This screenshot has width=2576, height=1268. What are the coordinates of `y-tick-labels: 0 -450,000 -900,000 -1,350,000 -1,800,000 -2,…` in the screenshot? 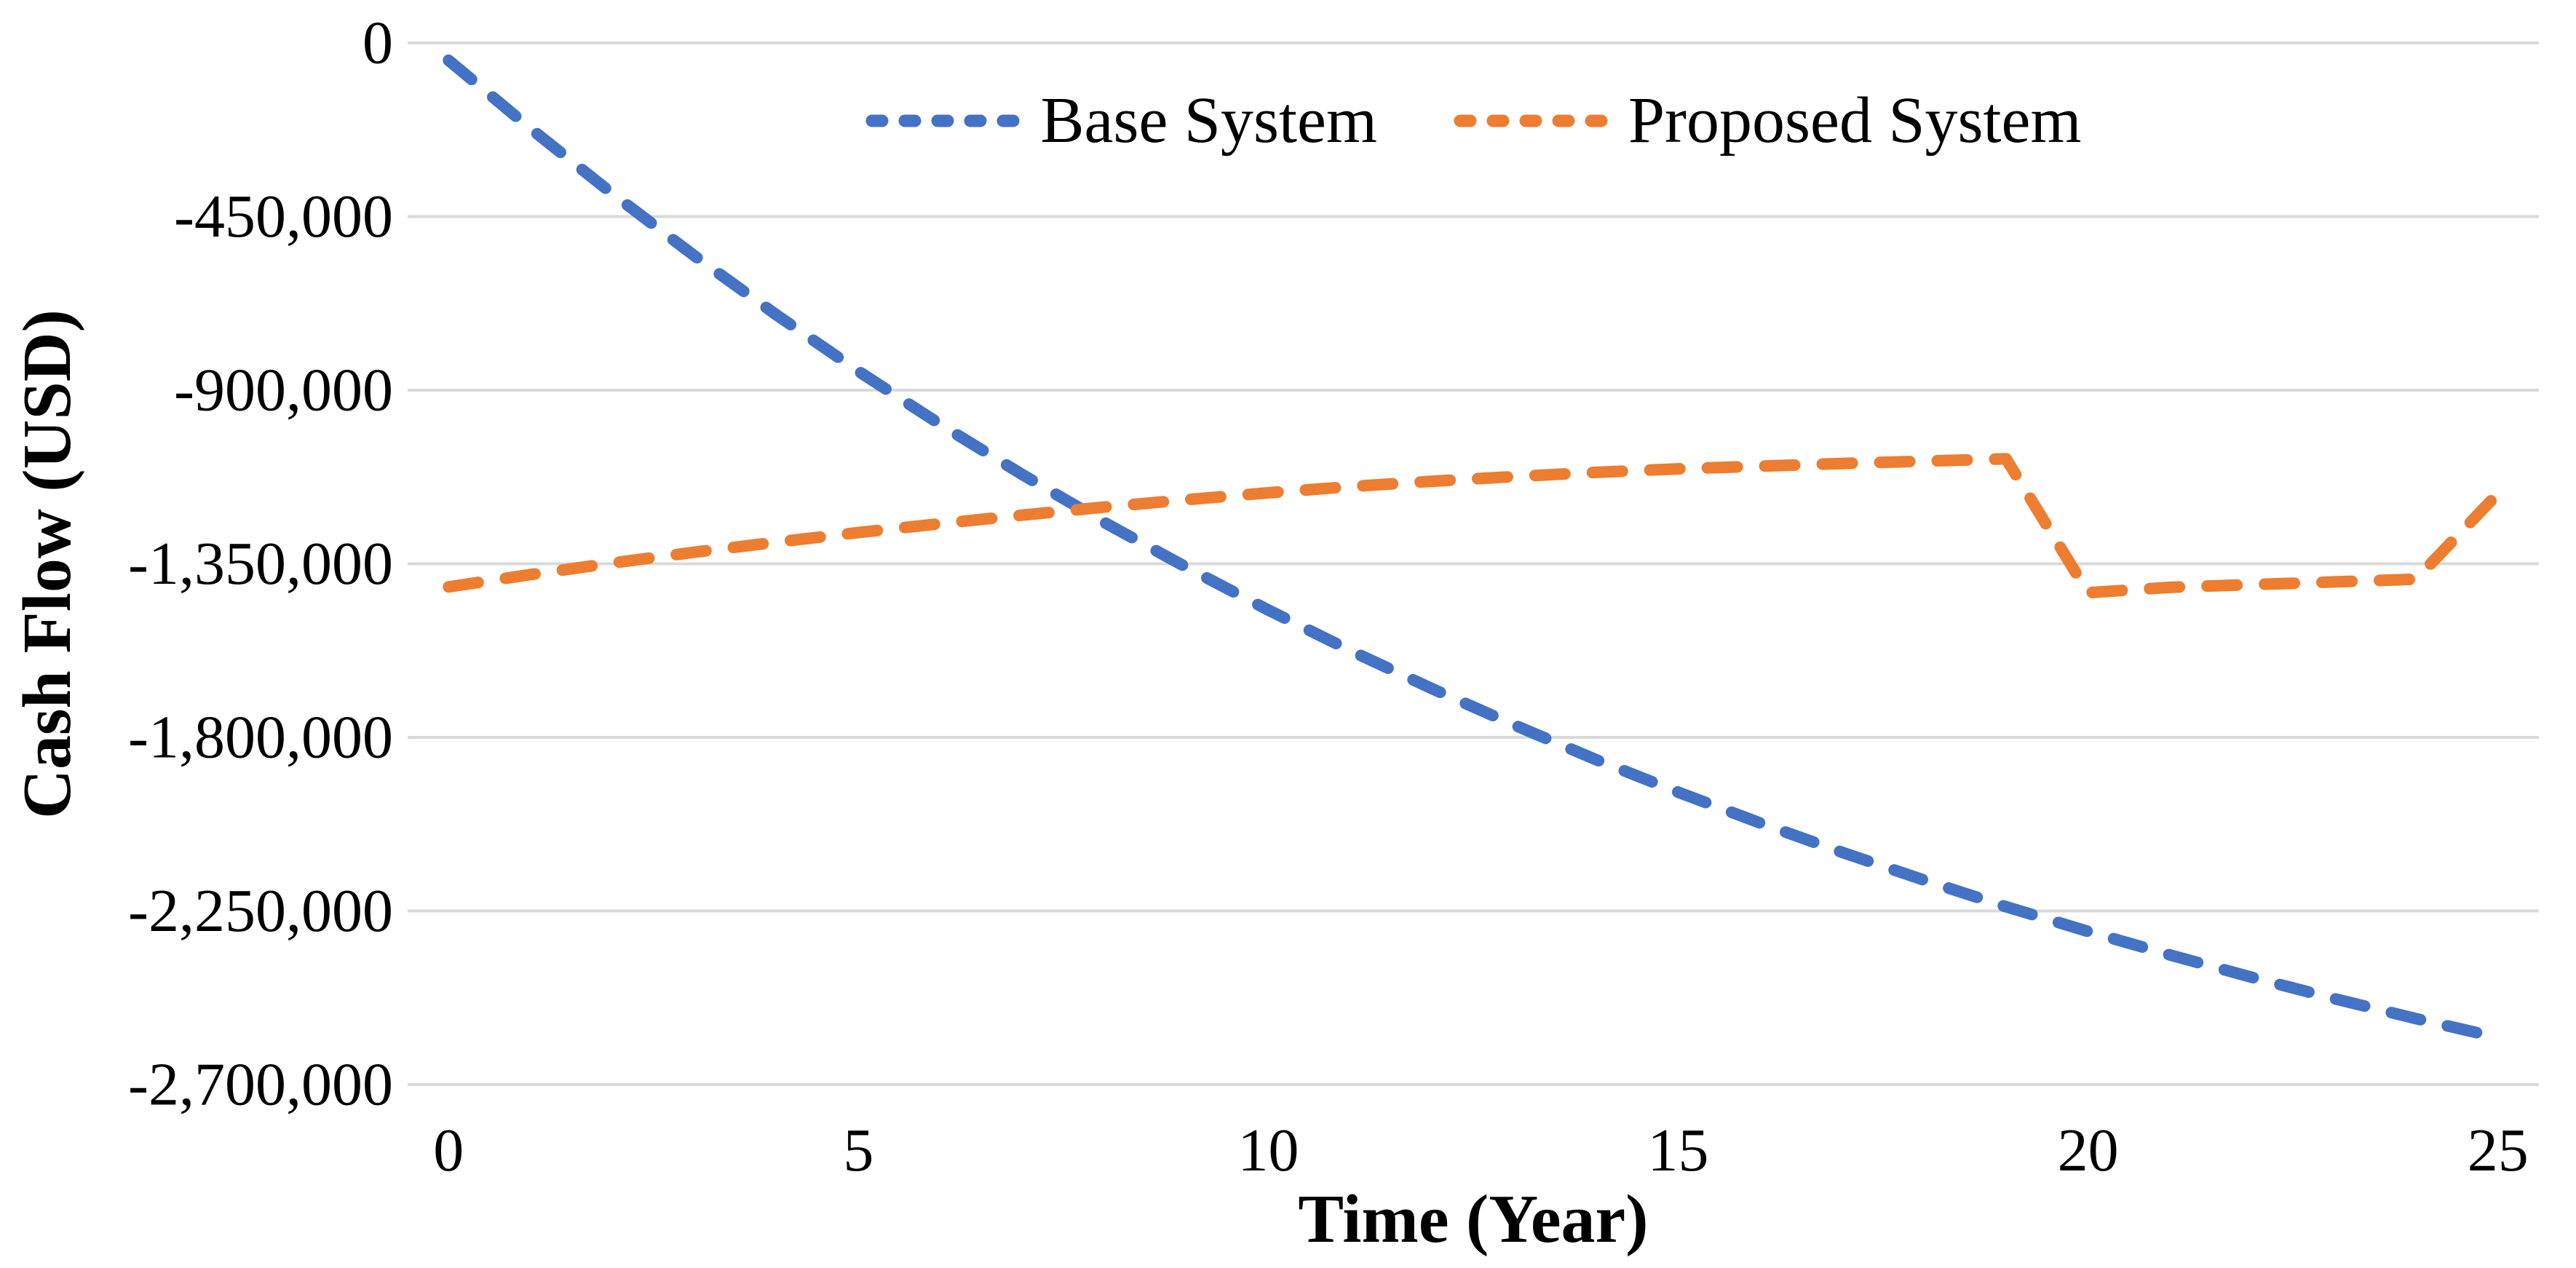 It's located at (260, 564).